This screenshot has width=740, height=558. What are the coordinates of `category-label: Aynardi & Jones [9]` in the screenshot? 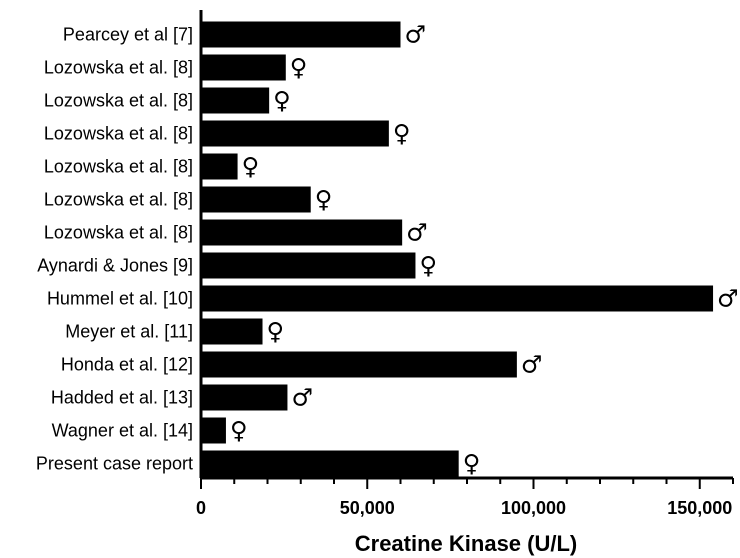 It's located at (115, 266).